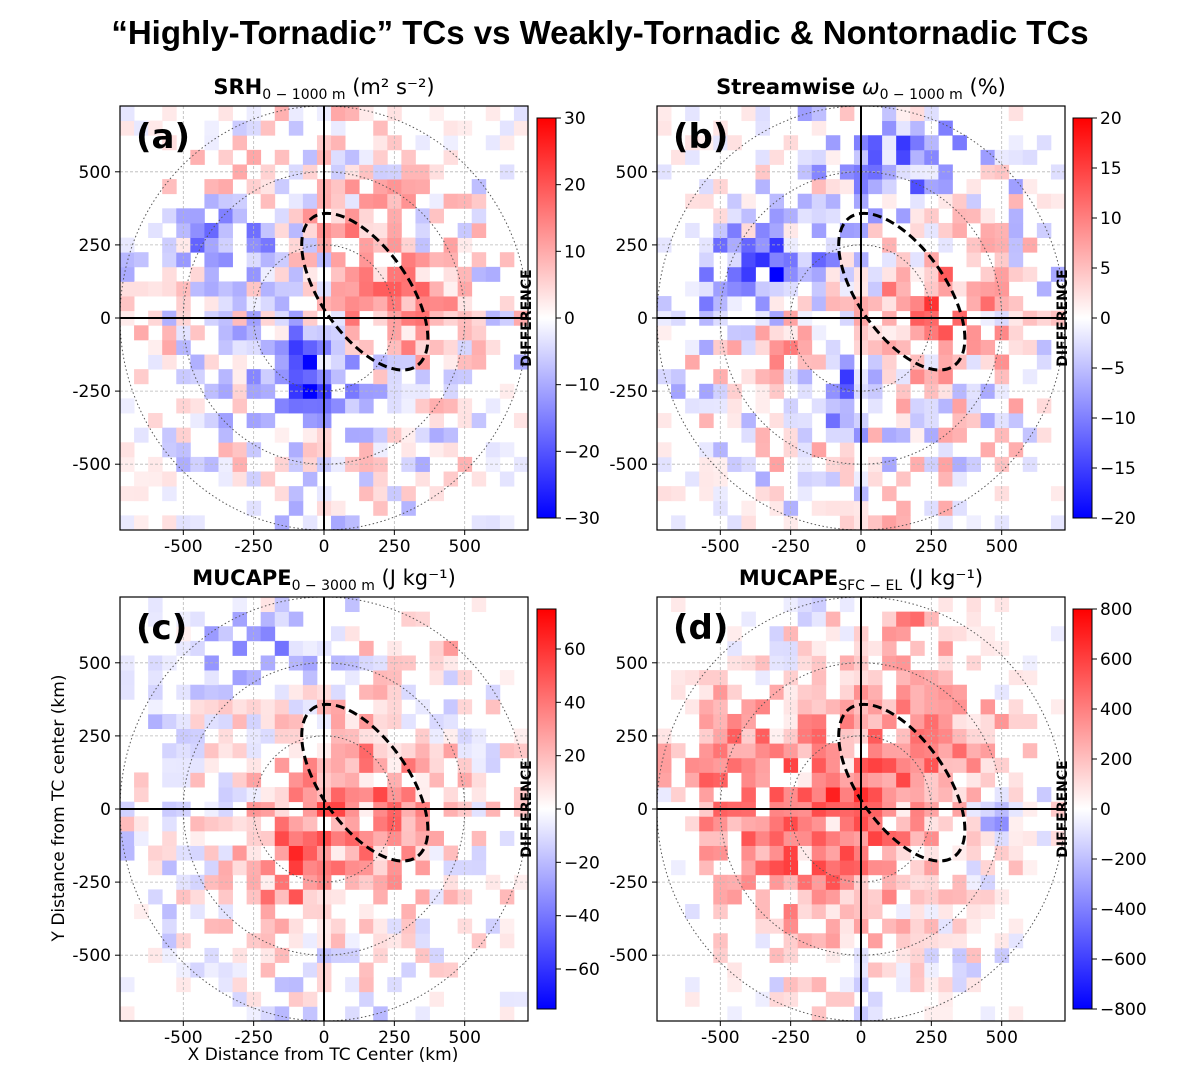  What do you see at coordinates (394, 1038) in the screenshot?
I see `x-tick-label: 250` at bounding box center [394, 1038].